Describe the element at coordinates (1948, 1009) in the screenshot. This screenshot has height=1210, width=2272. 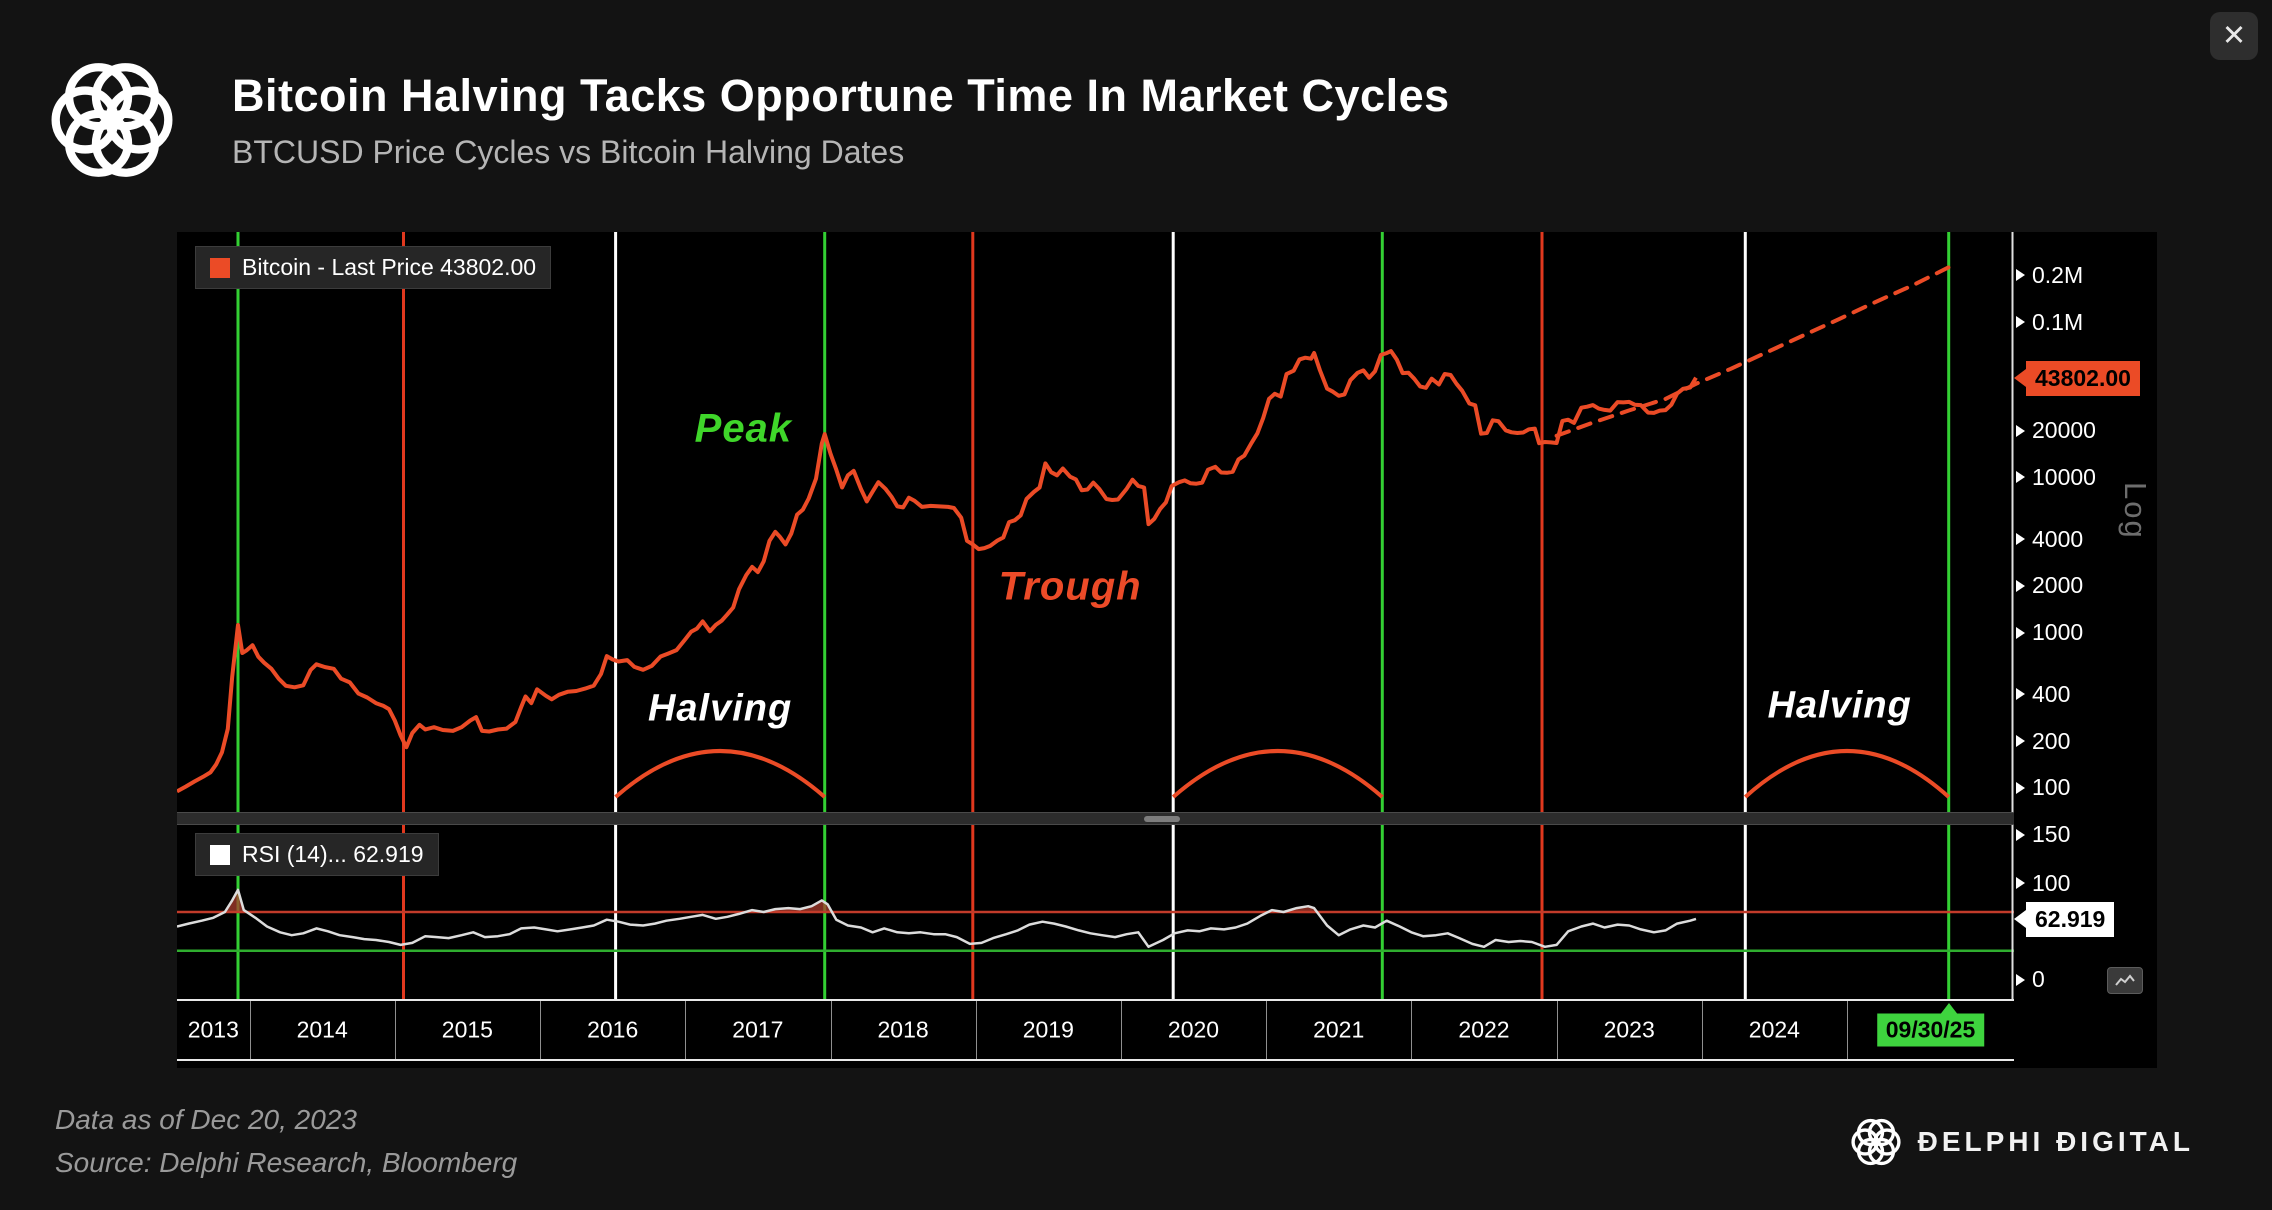
I see `current-date-marker-icon` at that location.